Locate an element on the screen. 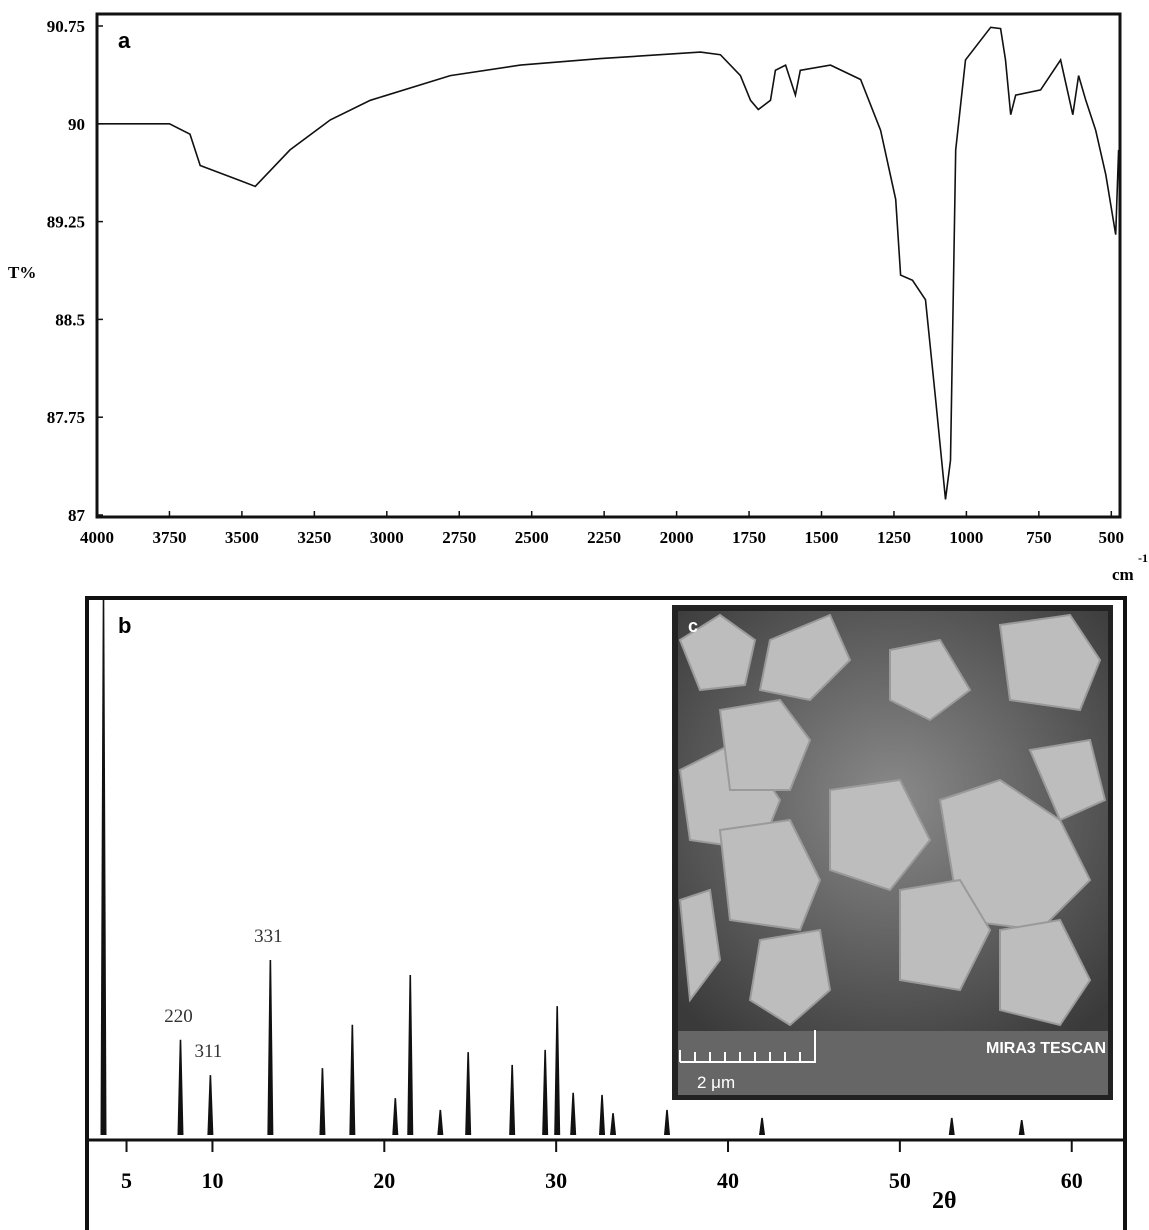 This screenshot has height=1230, width=1149. x-tick-label: 2500 is located at coordinates (532, 537).